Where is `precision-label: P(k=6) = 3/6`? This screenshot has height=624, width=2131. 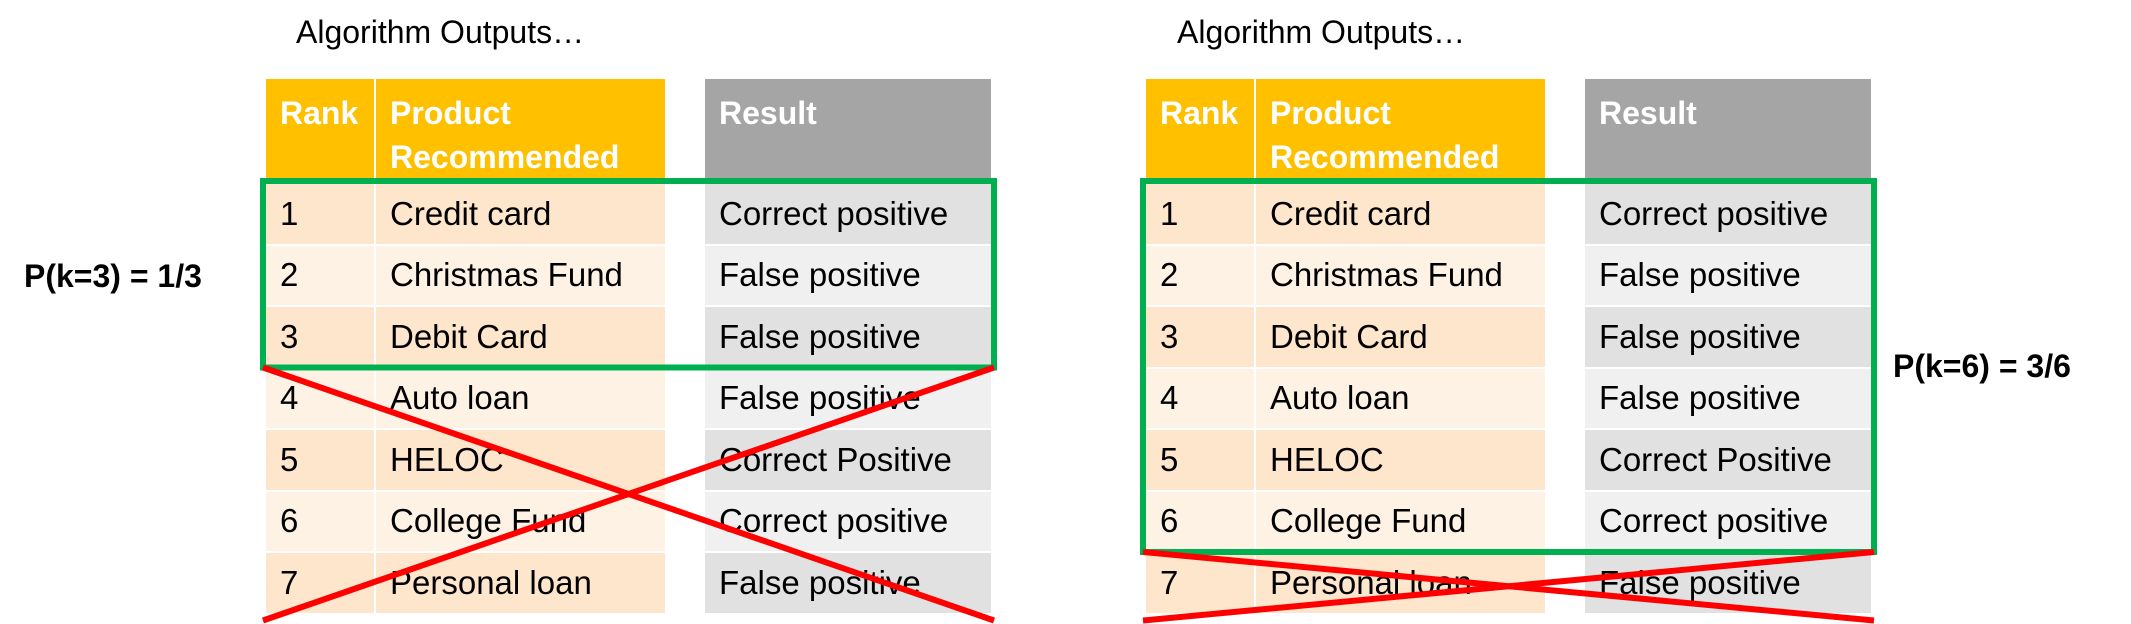 precision-label: P(k=6) = 3/6 is located at coordinates (1982, 366).